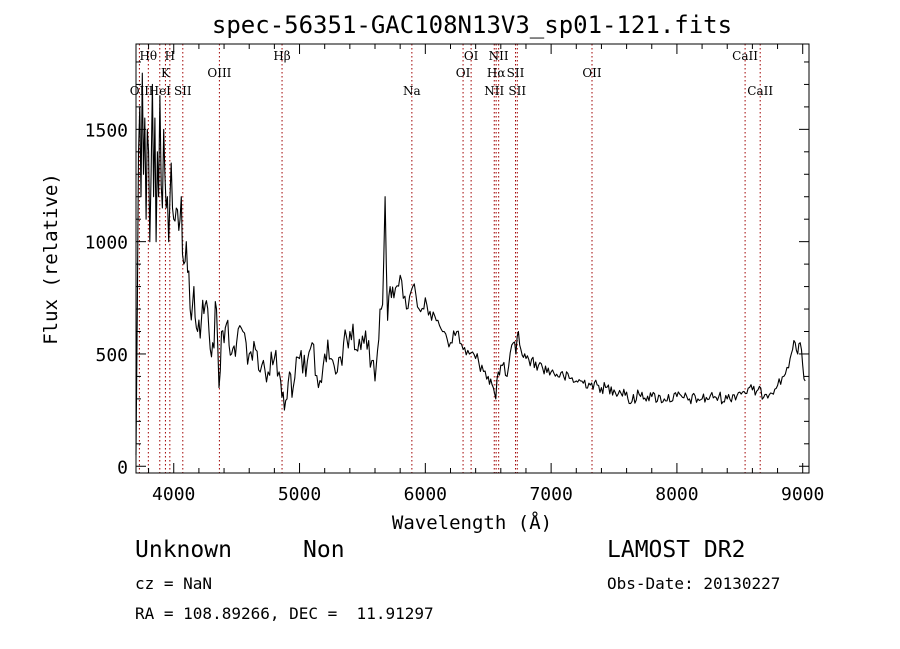  I want to click on y-tick-label: 500, so click(111, 355).